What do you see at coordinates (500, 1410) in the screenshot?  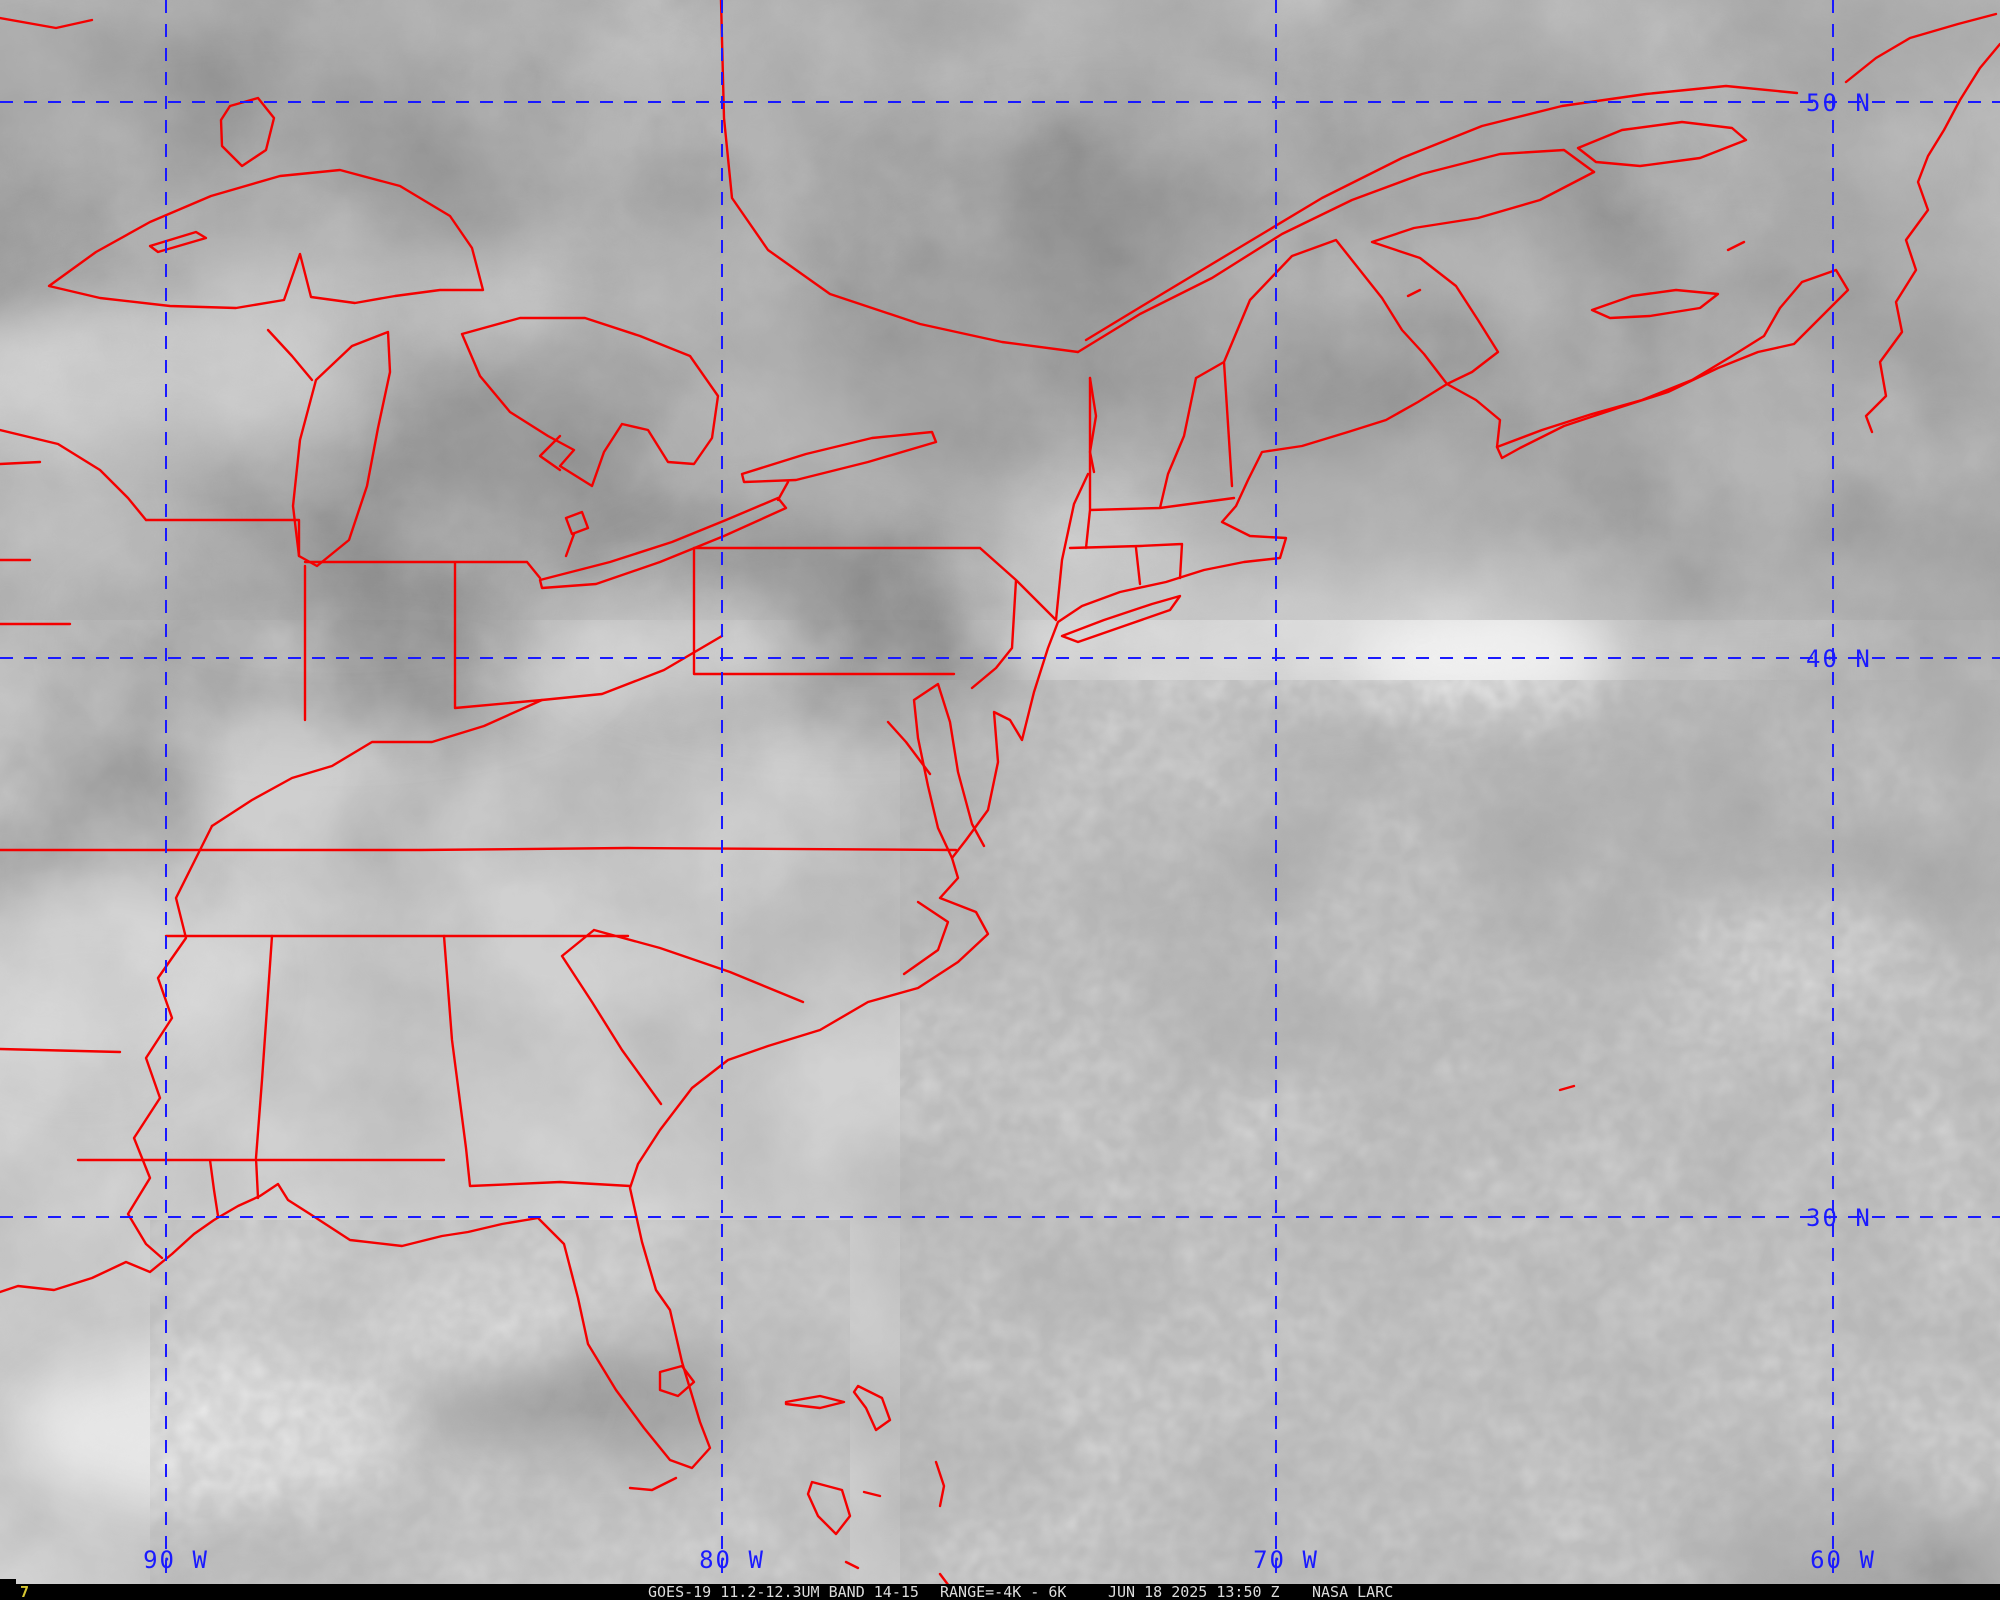 I see `cloud-texture-speckle-gulf` at bounding box center [500, 1410].